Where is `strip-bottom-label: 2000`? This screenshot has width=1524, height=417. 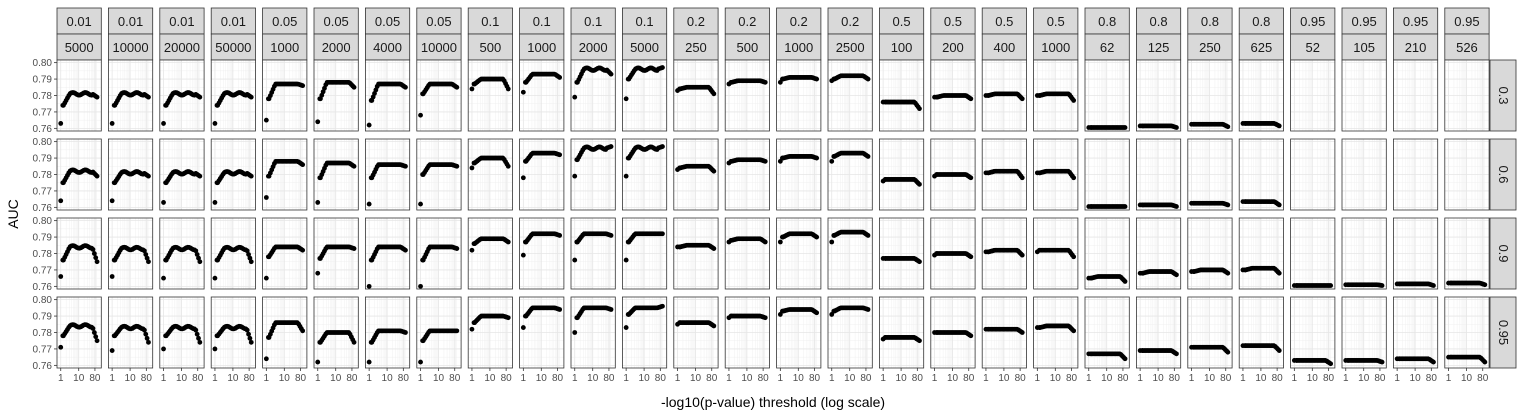 strip-bottom-label: 2000 is located at coordinates (336, 47).